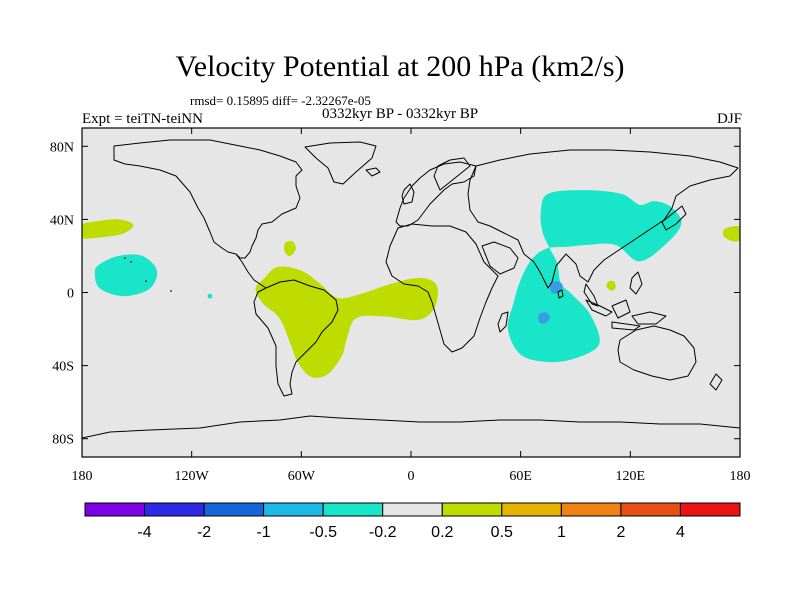 This screenshot has height=600, width=800. Describe the element at coordinates (716, 382) in the screenshot. I see `coast-new-zealand` at that location.